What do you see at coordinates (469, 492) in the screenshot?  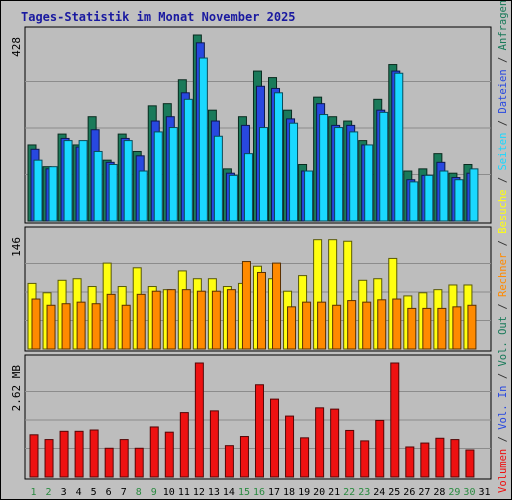 I see `x-label-day-30: 30` at bounding box center [469, 492].